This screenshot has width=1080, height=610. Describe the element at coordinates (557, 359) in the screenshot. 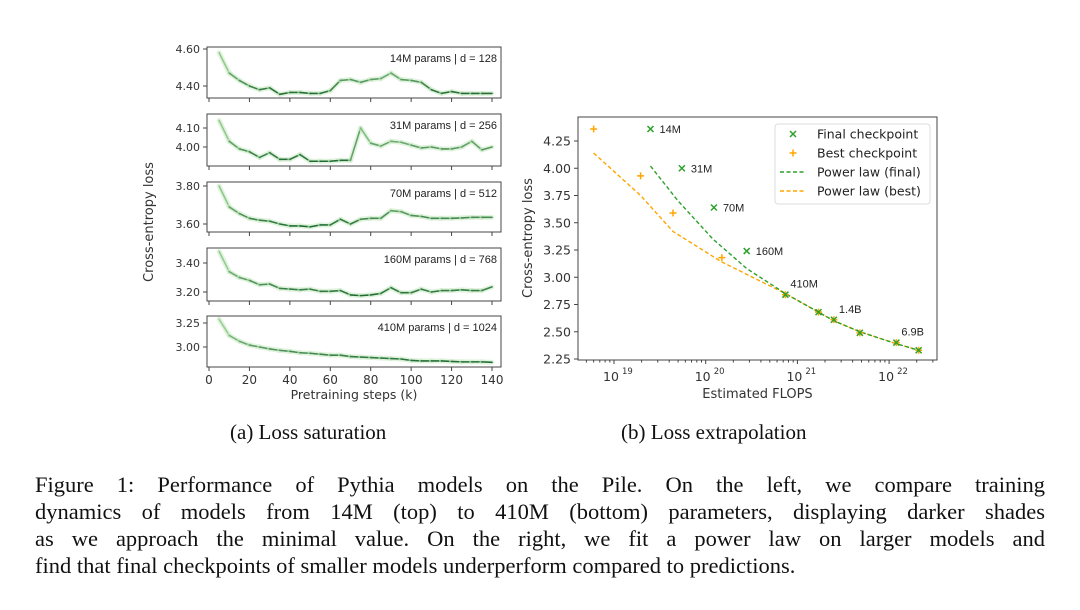

I see `y-tick-label: 2.25` at that location.